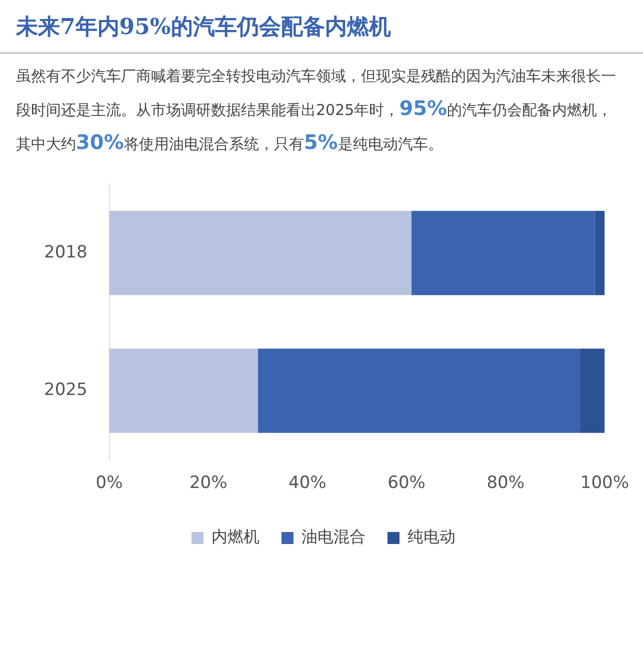 The width and height of the screenshot is (643, 659). I want to click on y-tick-label: 2018, so click(66, 252).